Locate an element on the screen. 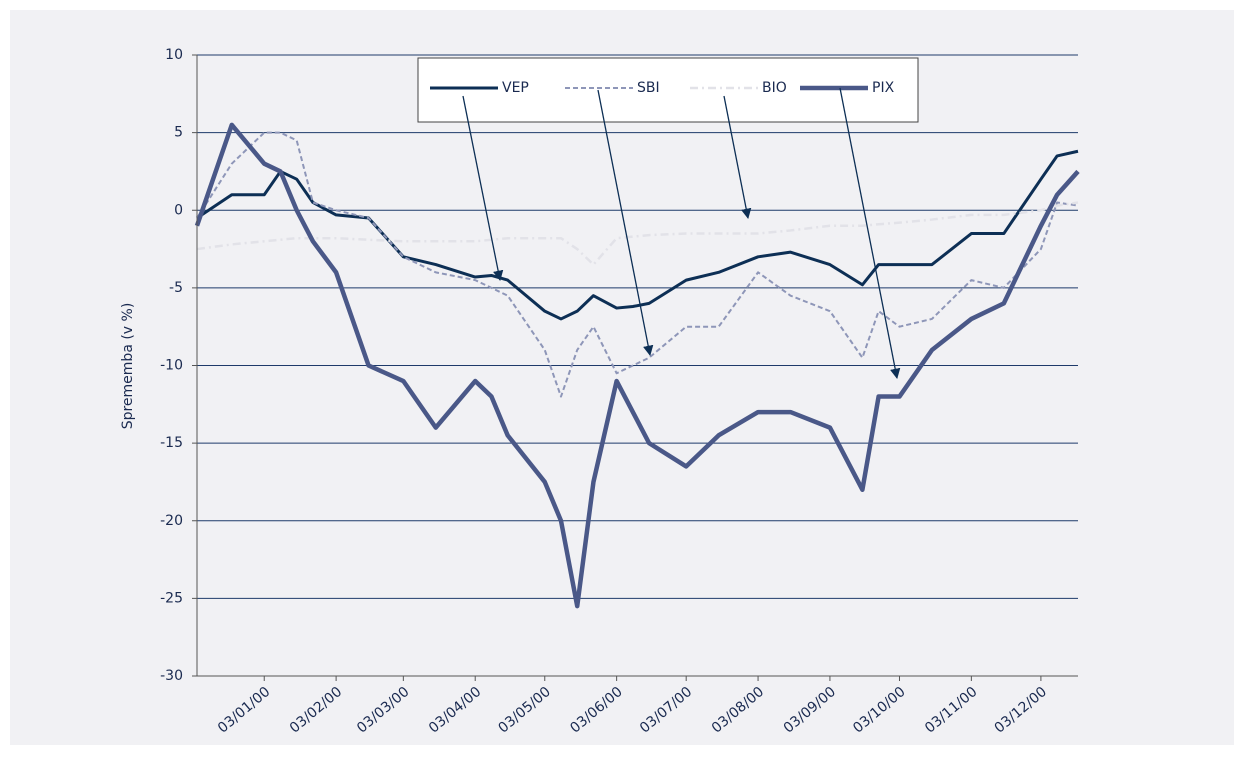 The width and height of the screenshot is (1244, 761). y-tick-label: -25 is located at coordinates (171, 598).